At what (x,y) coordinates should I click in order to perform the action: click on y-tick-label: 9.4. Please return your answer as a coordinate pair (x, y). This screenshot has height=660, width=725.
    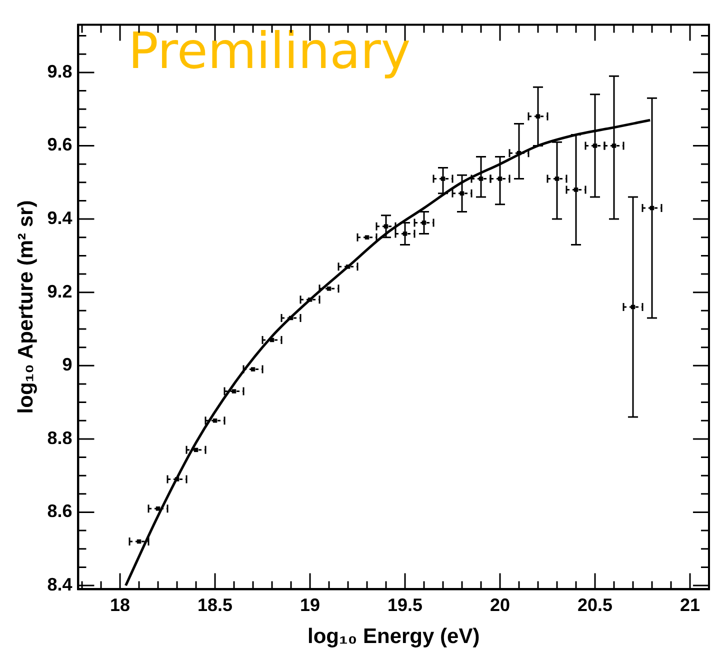
    Looking at the image, I should click on (59, 218).